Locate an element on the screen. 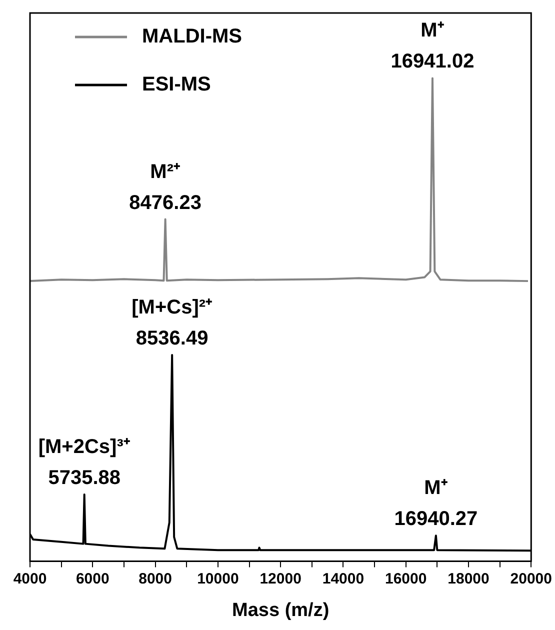  x-tick-label: 8000 is located at coordinates (155, 579).